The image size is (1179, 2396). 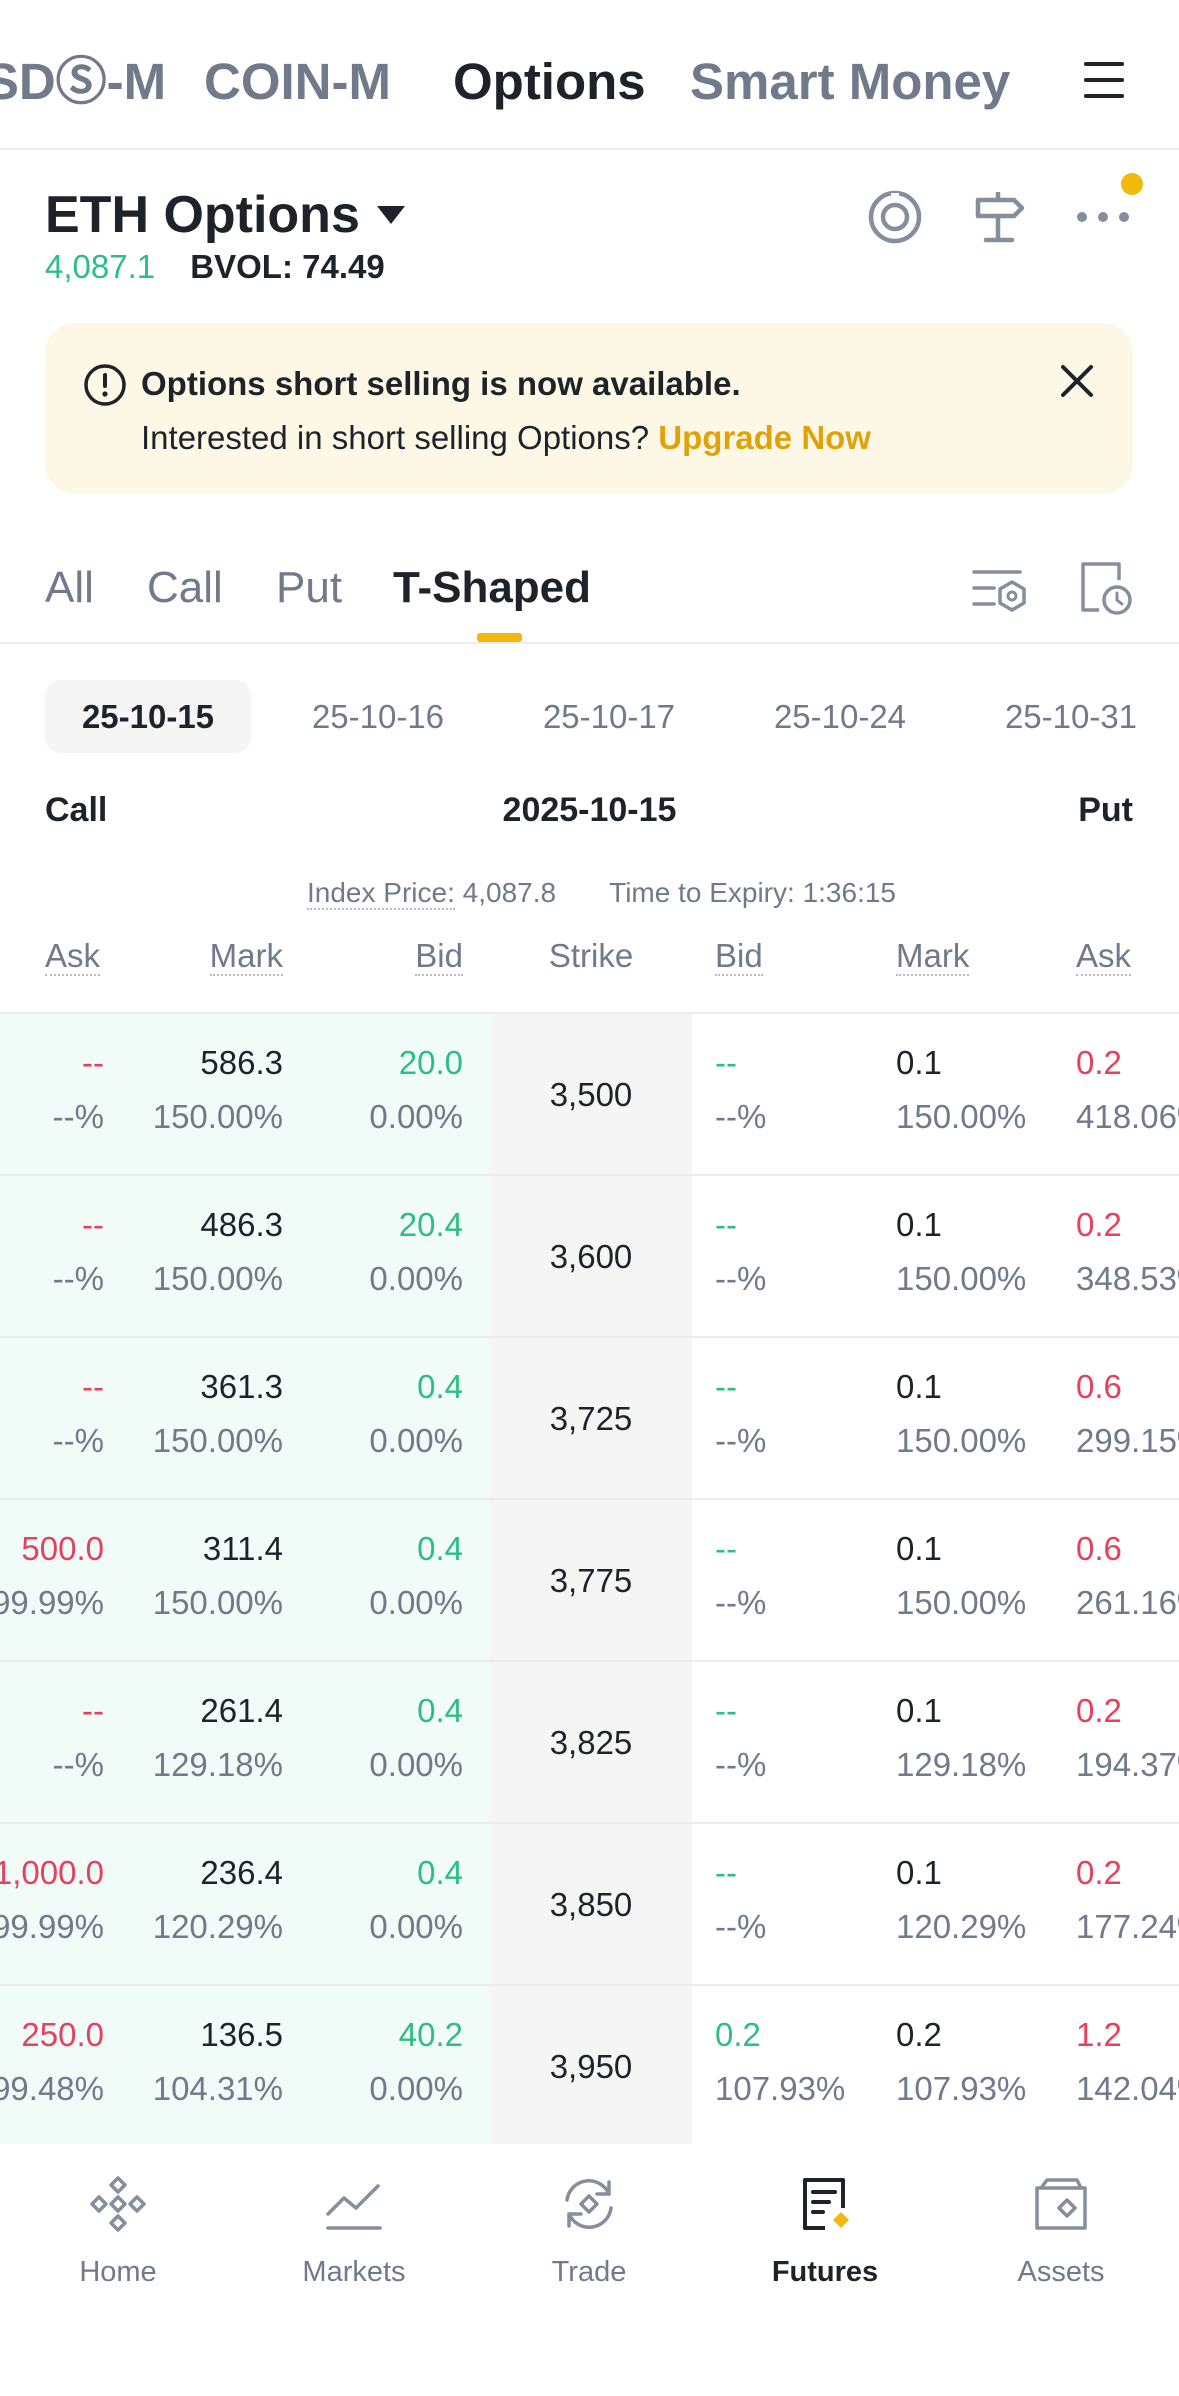 What do you see at coordinates (217, 2088) in the screenshot?
I see `call-mark-iv: 104.31%` at bounding box center [217, 2088].